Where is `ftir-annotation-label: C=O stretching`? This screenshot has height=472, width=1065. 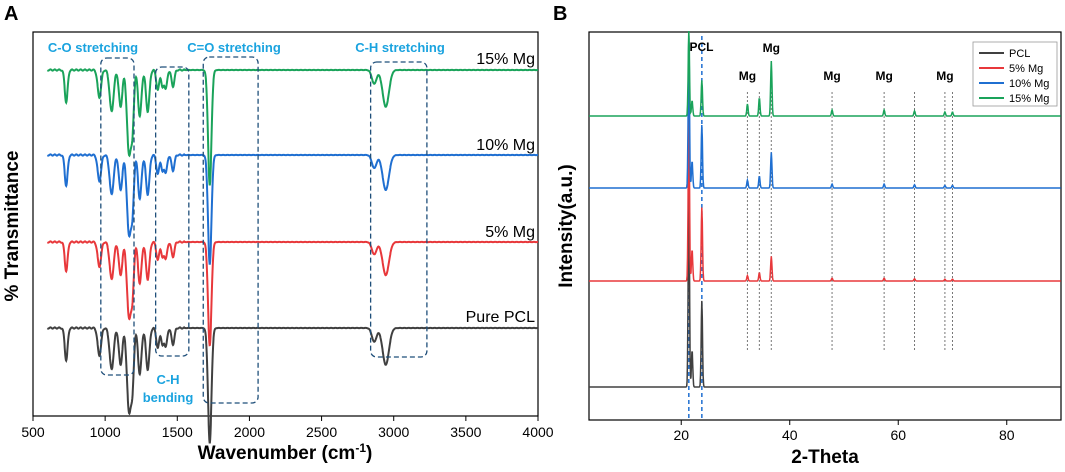
ftir-annotation-label: C=O stretching is located at coordinates (234, 47).